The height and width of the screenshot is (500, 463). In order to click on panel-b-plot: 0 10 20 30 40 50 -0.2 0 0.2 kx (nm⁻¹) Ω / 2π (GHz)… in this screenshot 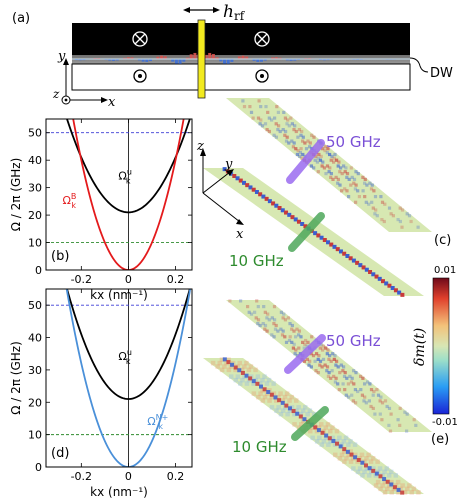, I will do `click(101, 210)`.